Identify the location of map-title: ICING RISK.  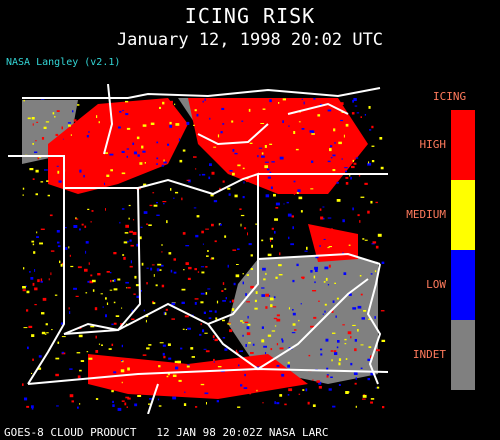
(250, 16).